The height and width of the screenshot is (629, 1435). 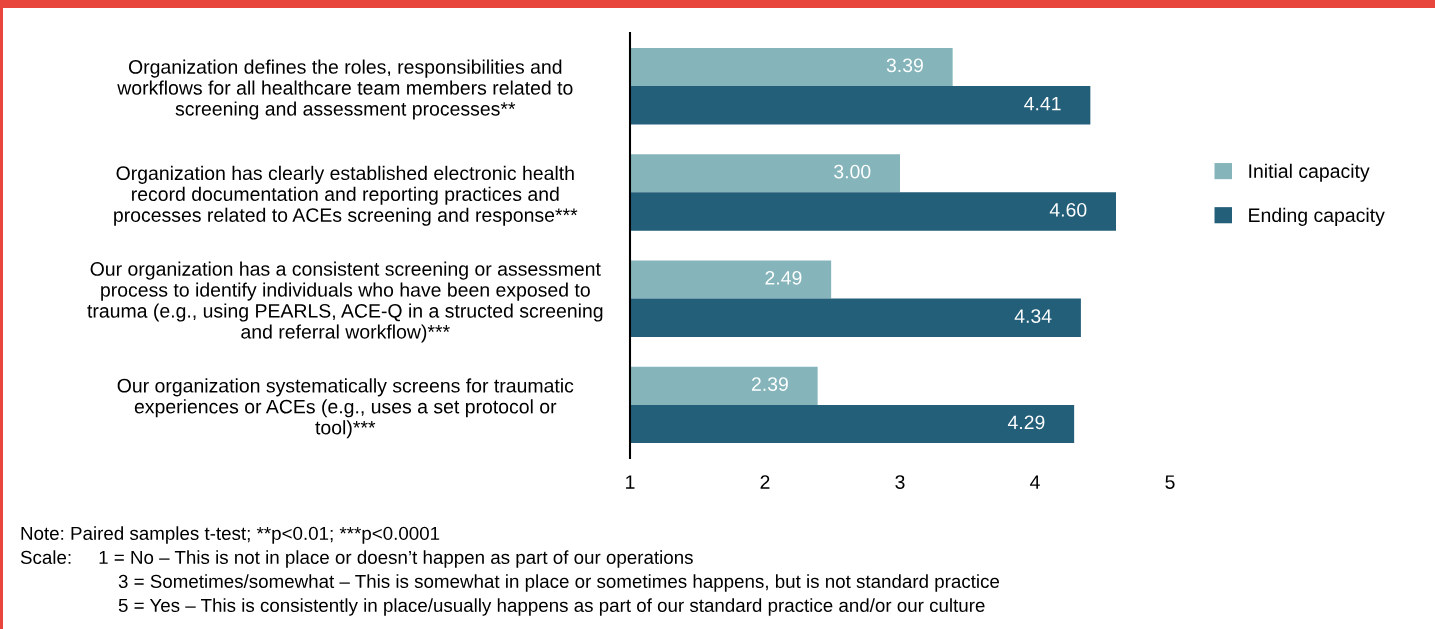 I want to click on data-label: 2.49, so click(x=783, y=277).